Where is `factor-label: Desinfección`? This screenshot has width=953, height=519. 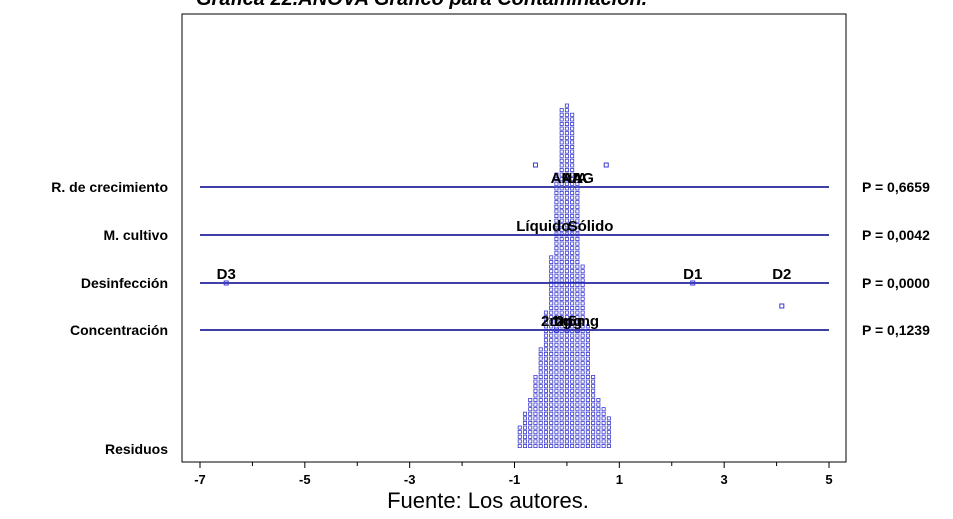 factor-label: Desinfección is located at coordinates (124, 283).